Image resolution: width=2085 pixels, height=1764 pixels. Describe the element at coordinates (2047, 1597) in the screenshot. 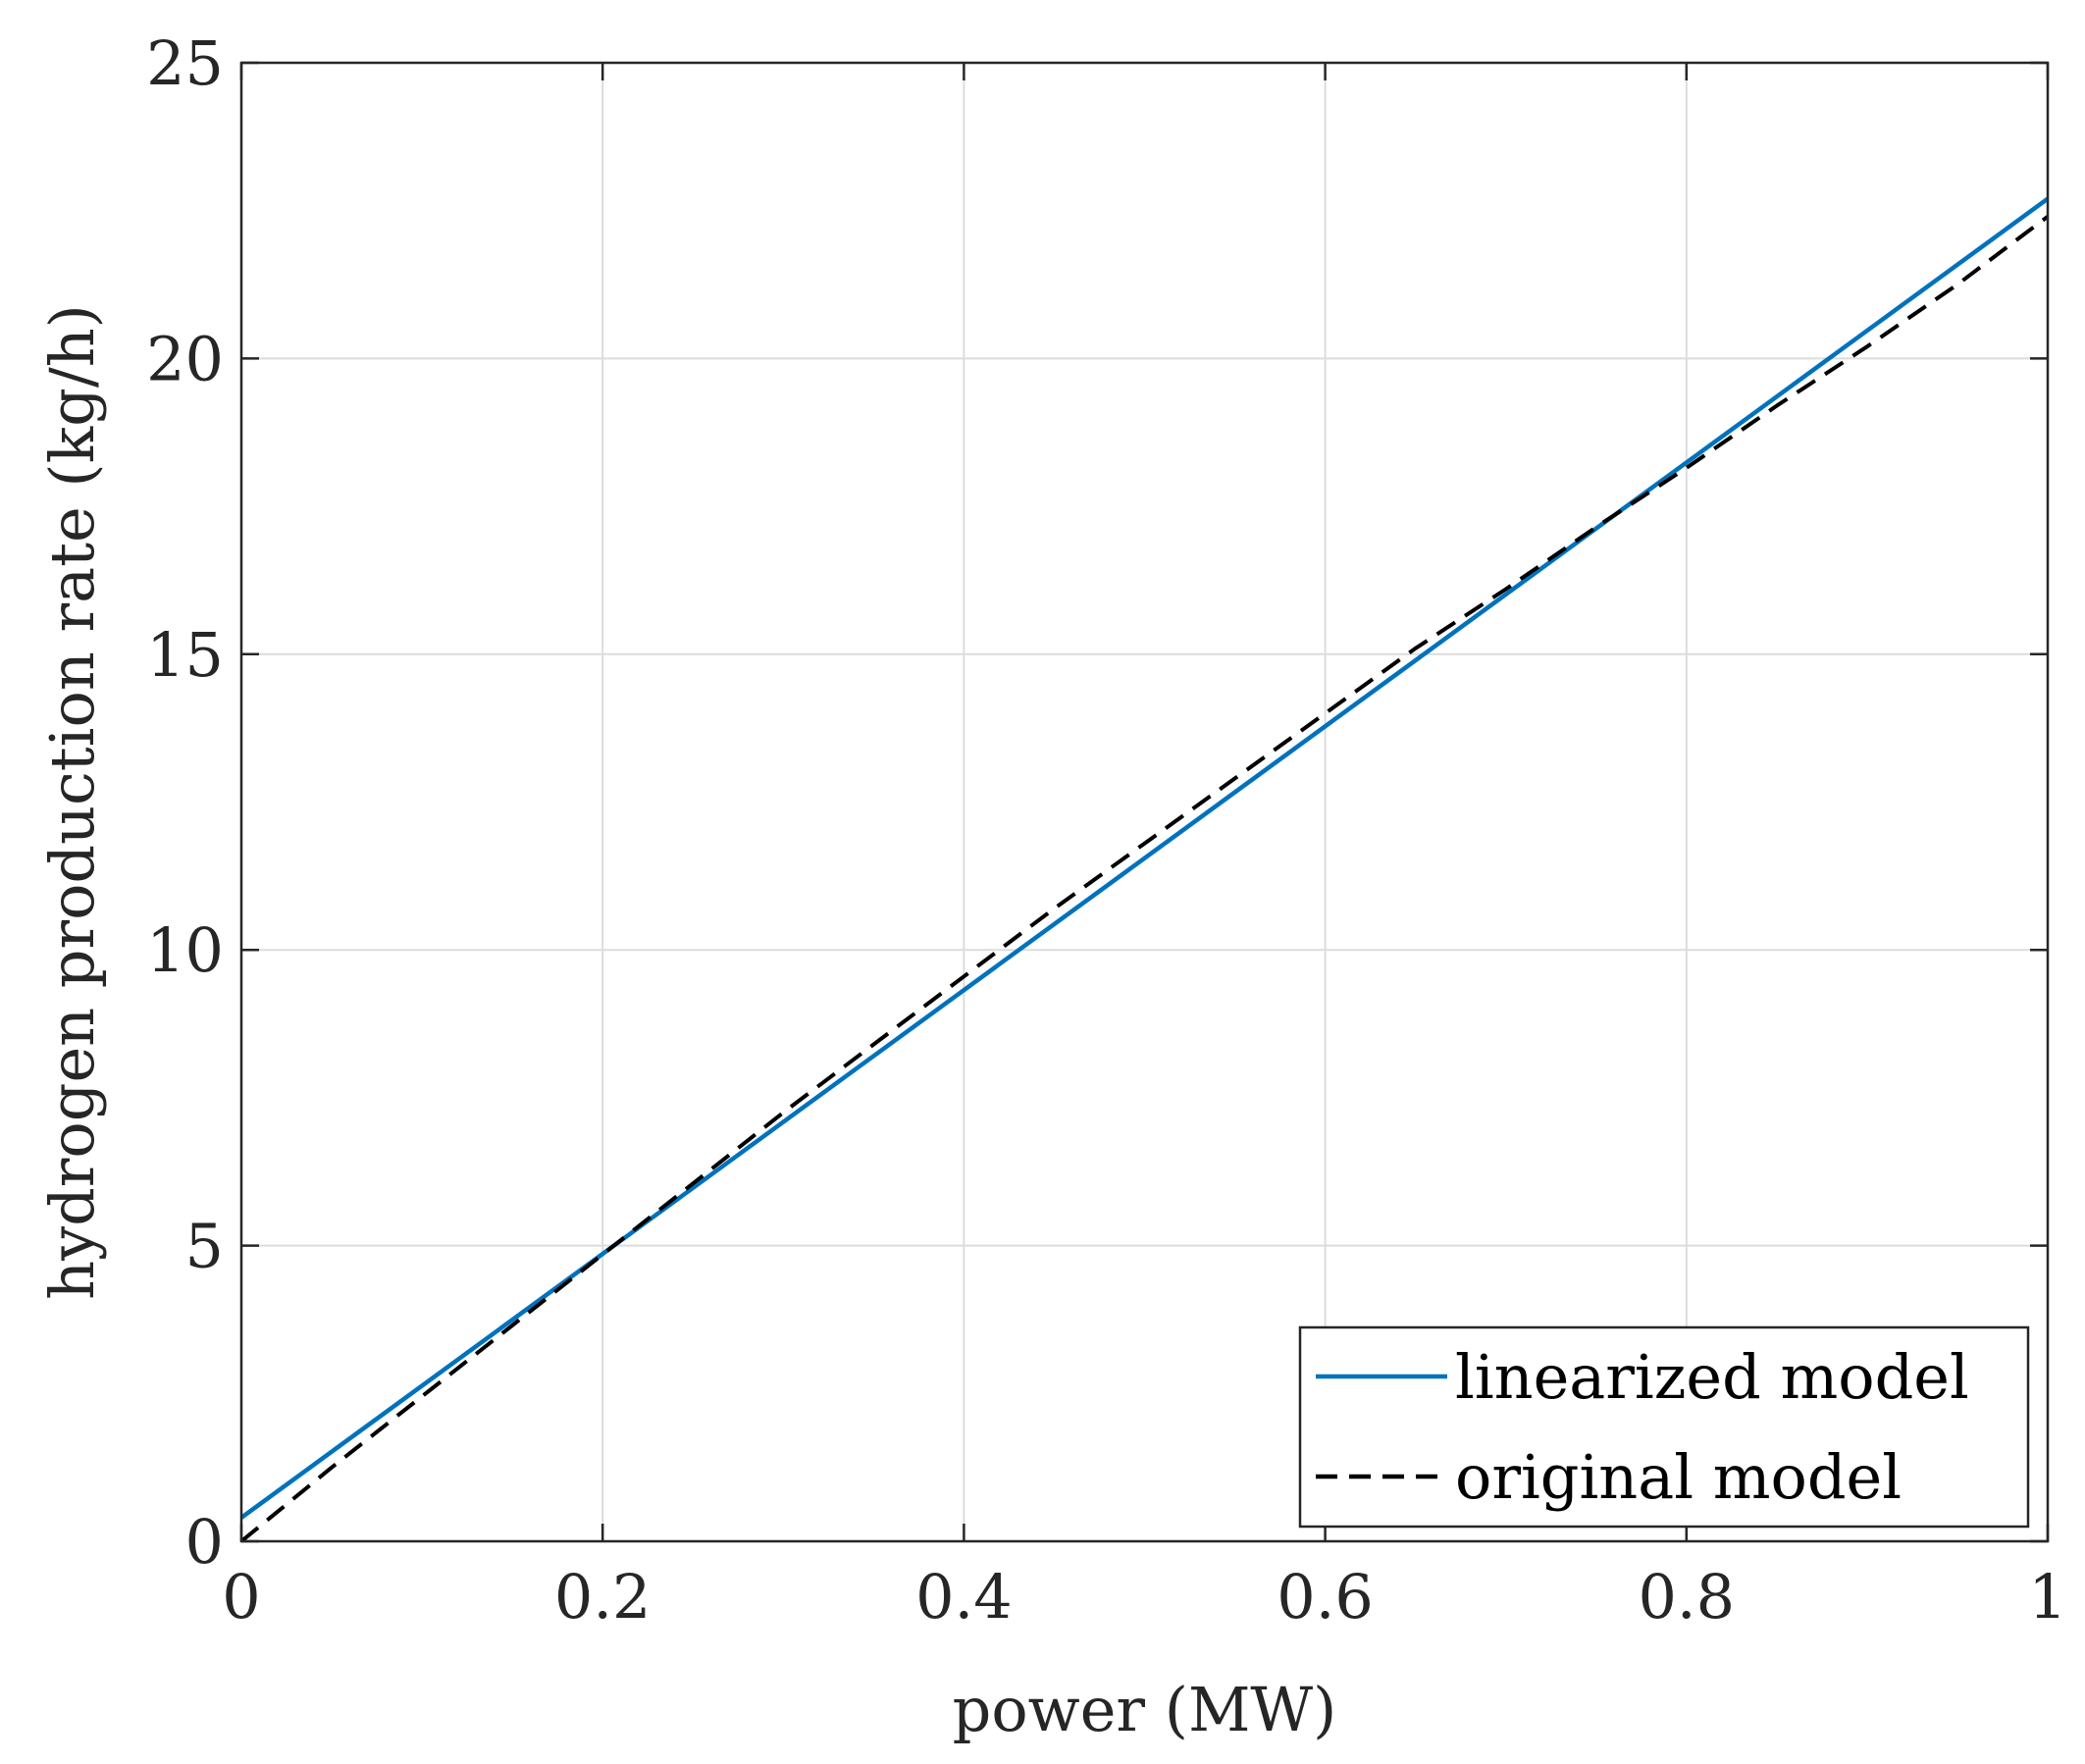

I see `x-tick-label: 1` at that location.